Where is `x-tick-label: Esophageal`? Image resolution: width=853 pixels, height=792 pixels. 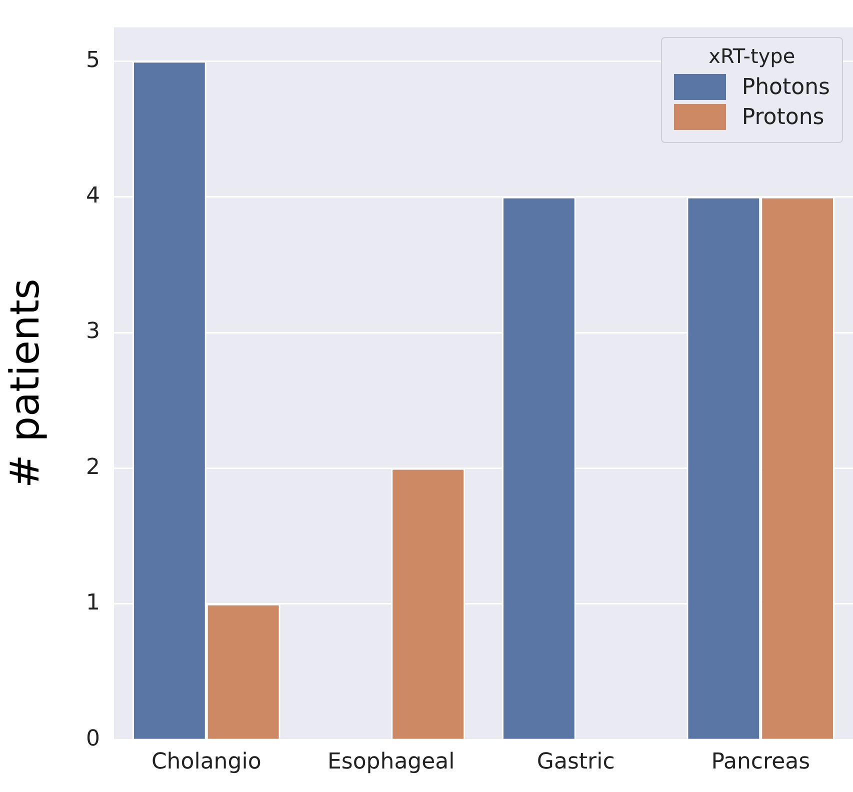
x-tick-label: Esophageal is located at coordinates (391, 762).